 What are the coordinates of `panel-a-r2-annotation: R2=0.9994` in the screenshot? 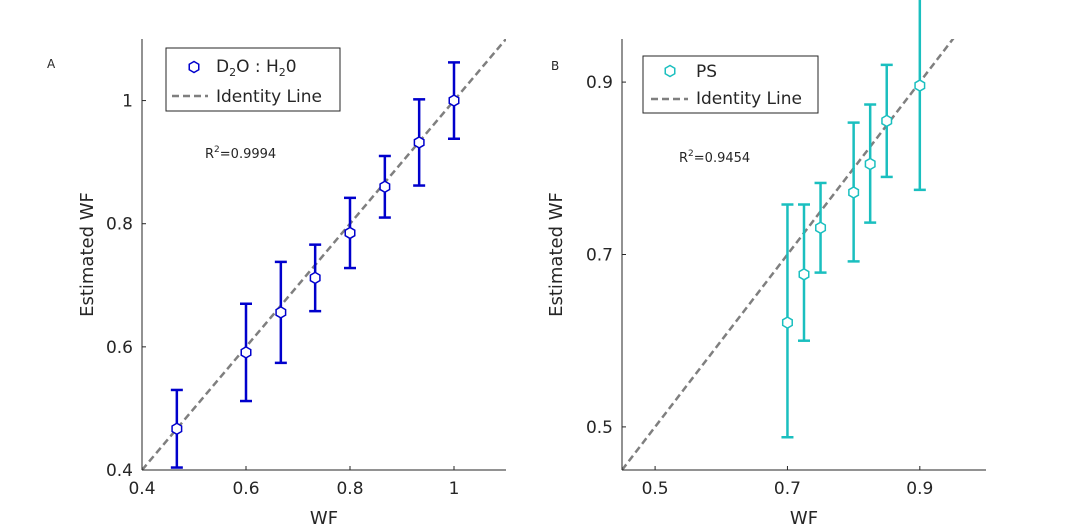 It's located at (240, 153).